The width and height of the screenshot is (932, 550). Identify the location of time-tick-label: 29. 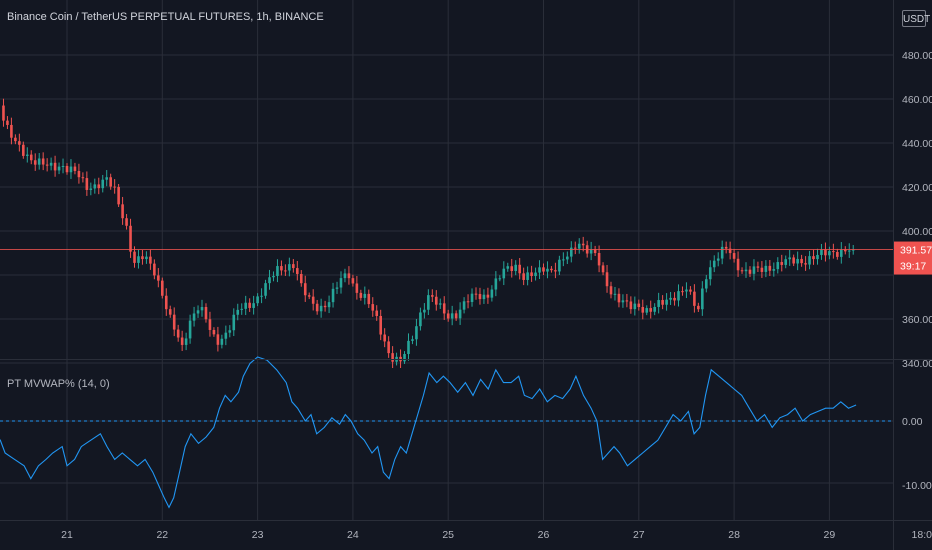
(830, 535).